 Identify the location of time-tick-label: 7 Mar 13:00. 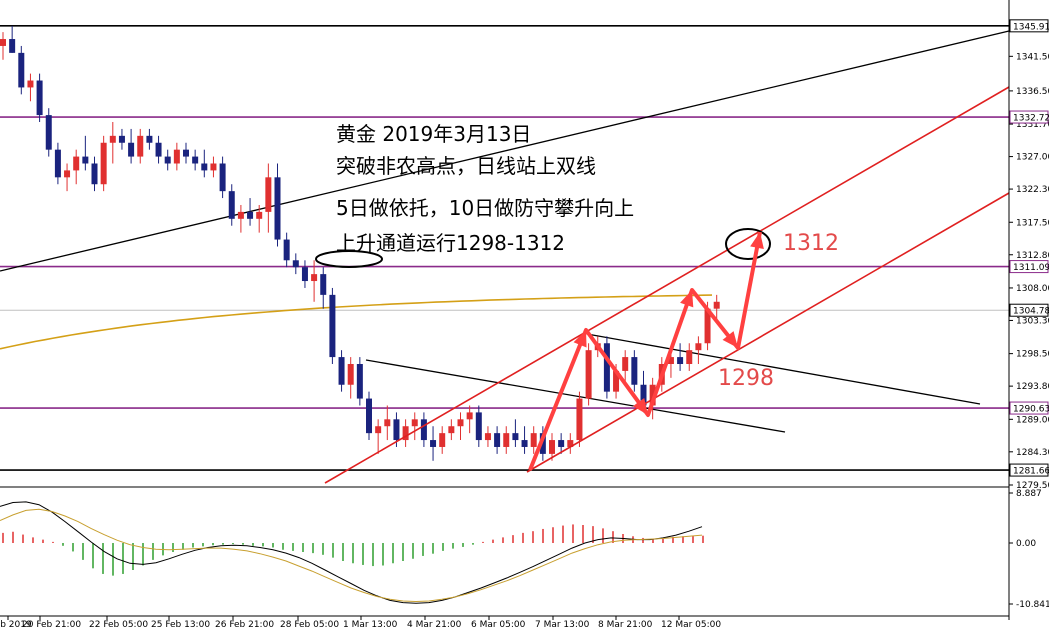
(562, 625).